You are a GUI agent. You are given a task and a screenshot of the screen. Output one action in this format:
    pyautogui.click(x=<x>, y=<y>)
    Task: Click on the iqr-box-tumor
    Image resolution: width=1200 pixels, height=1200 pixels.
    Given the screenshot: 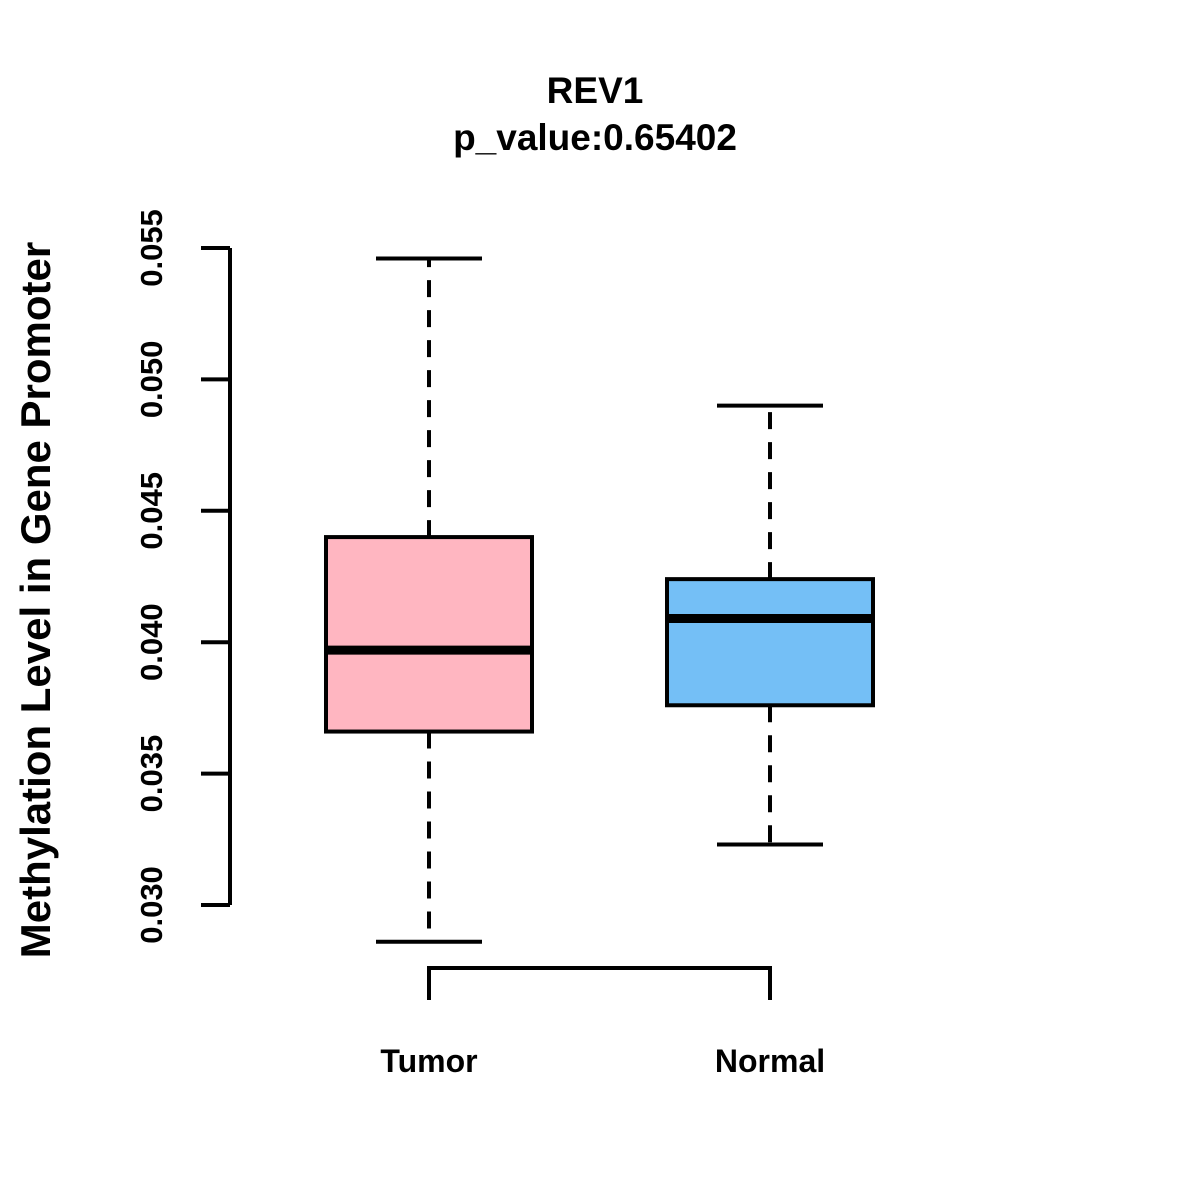 What is the action you would take?
    pyautogui.click(x=429, y=634)
    